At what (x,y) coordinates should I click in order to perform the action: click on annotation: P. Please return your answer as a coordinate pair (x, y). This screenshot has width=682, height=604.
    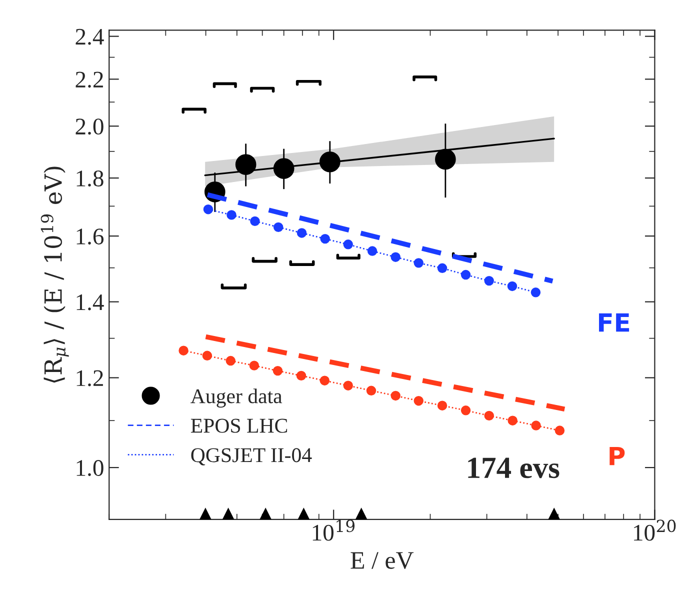
    Looking at the image, I should click on (617, 456).